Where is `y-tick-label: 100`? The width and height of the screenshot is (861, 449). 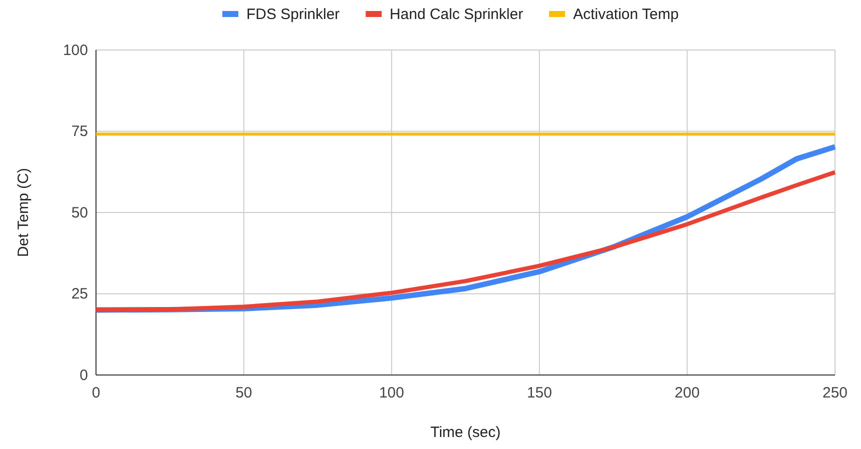 y-tick-label: 100 is located at coordinates (75, 50).